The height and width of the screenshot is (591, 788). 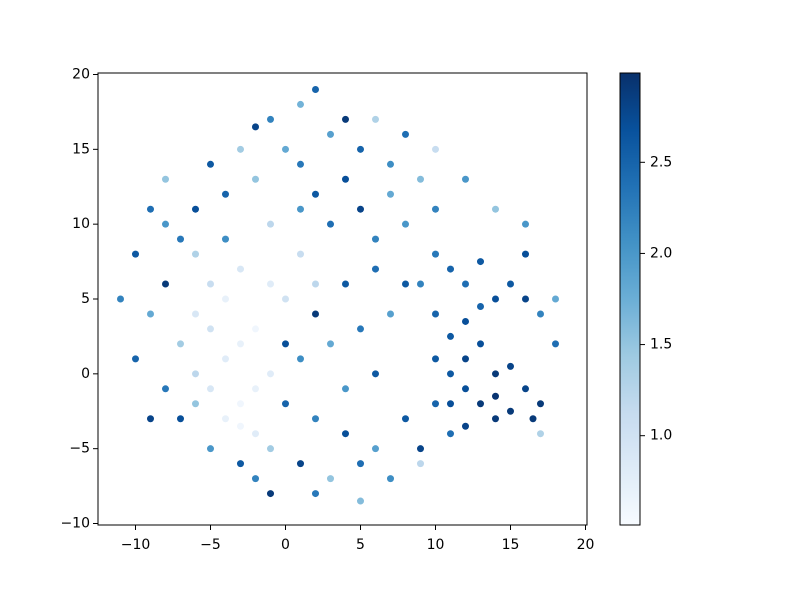 What do you see at coordinates (661, 436) in the screenshot?
I see `colorbar-tick-label: 1.0` at bounding box center [661, 436].